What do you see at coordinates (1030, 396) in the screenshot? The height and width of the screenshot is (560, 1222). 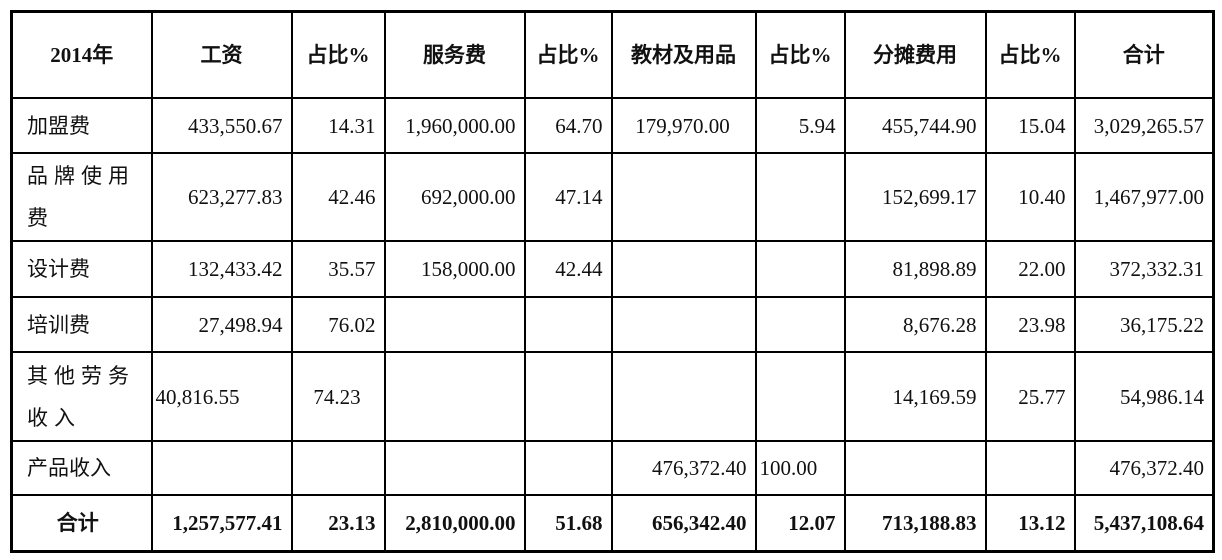 I see `table-cell: 25.77` at bounding box center [1030, 396].